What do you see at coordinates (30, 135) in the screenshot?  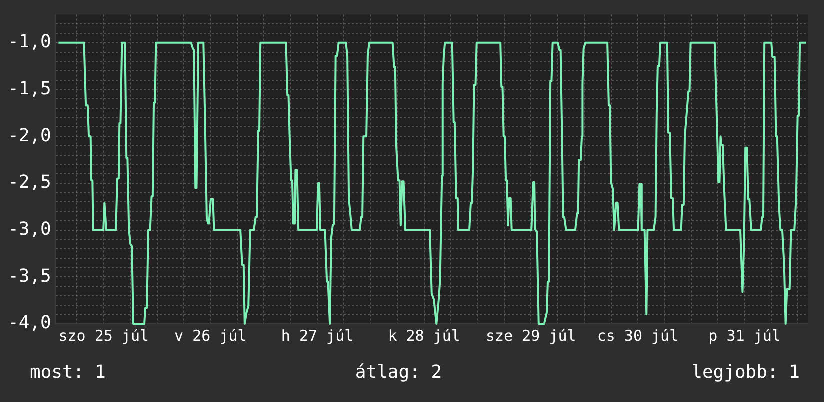 I see `y-tick-label: -2,0` at bounding box center [30, 135].